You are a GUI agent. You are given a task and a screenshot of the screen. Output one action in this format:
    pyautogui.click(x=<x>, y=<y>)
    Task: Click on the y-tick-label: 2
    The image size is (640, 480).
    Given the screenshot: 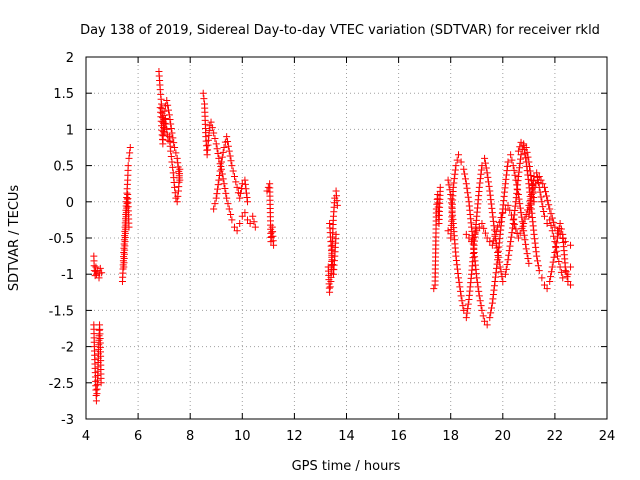 What is the action you would take?
    pyautogui.click(x=70, y=58)
    